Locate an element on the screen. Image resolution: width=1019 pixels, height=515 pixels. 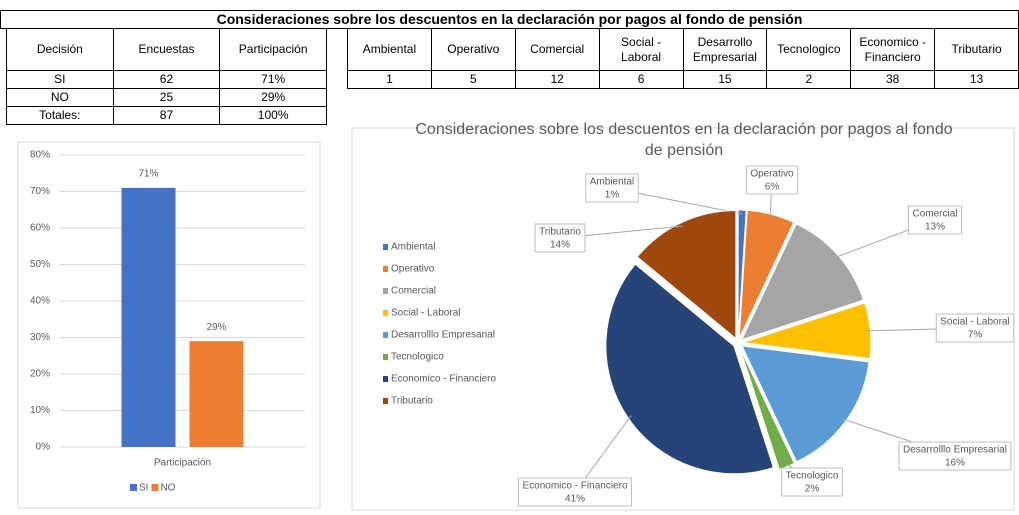
y-tick-label: 70% is located at coordinates (40, 191).